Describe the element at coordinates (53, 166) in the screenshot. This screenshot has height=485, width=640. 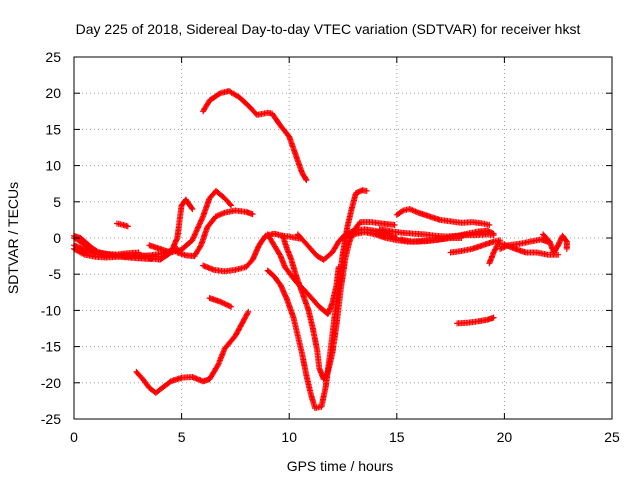
I see `y-tick-label: 10` at that location.